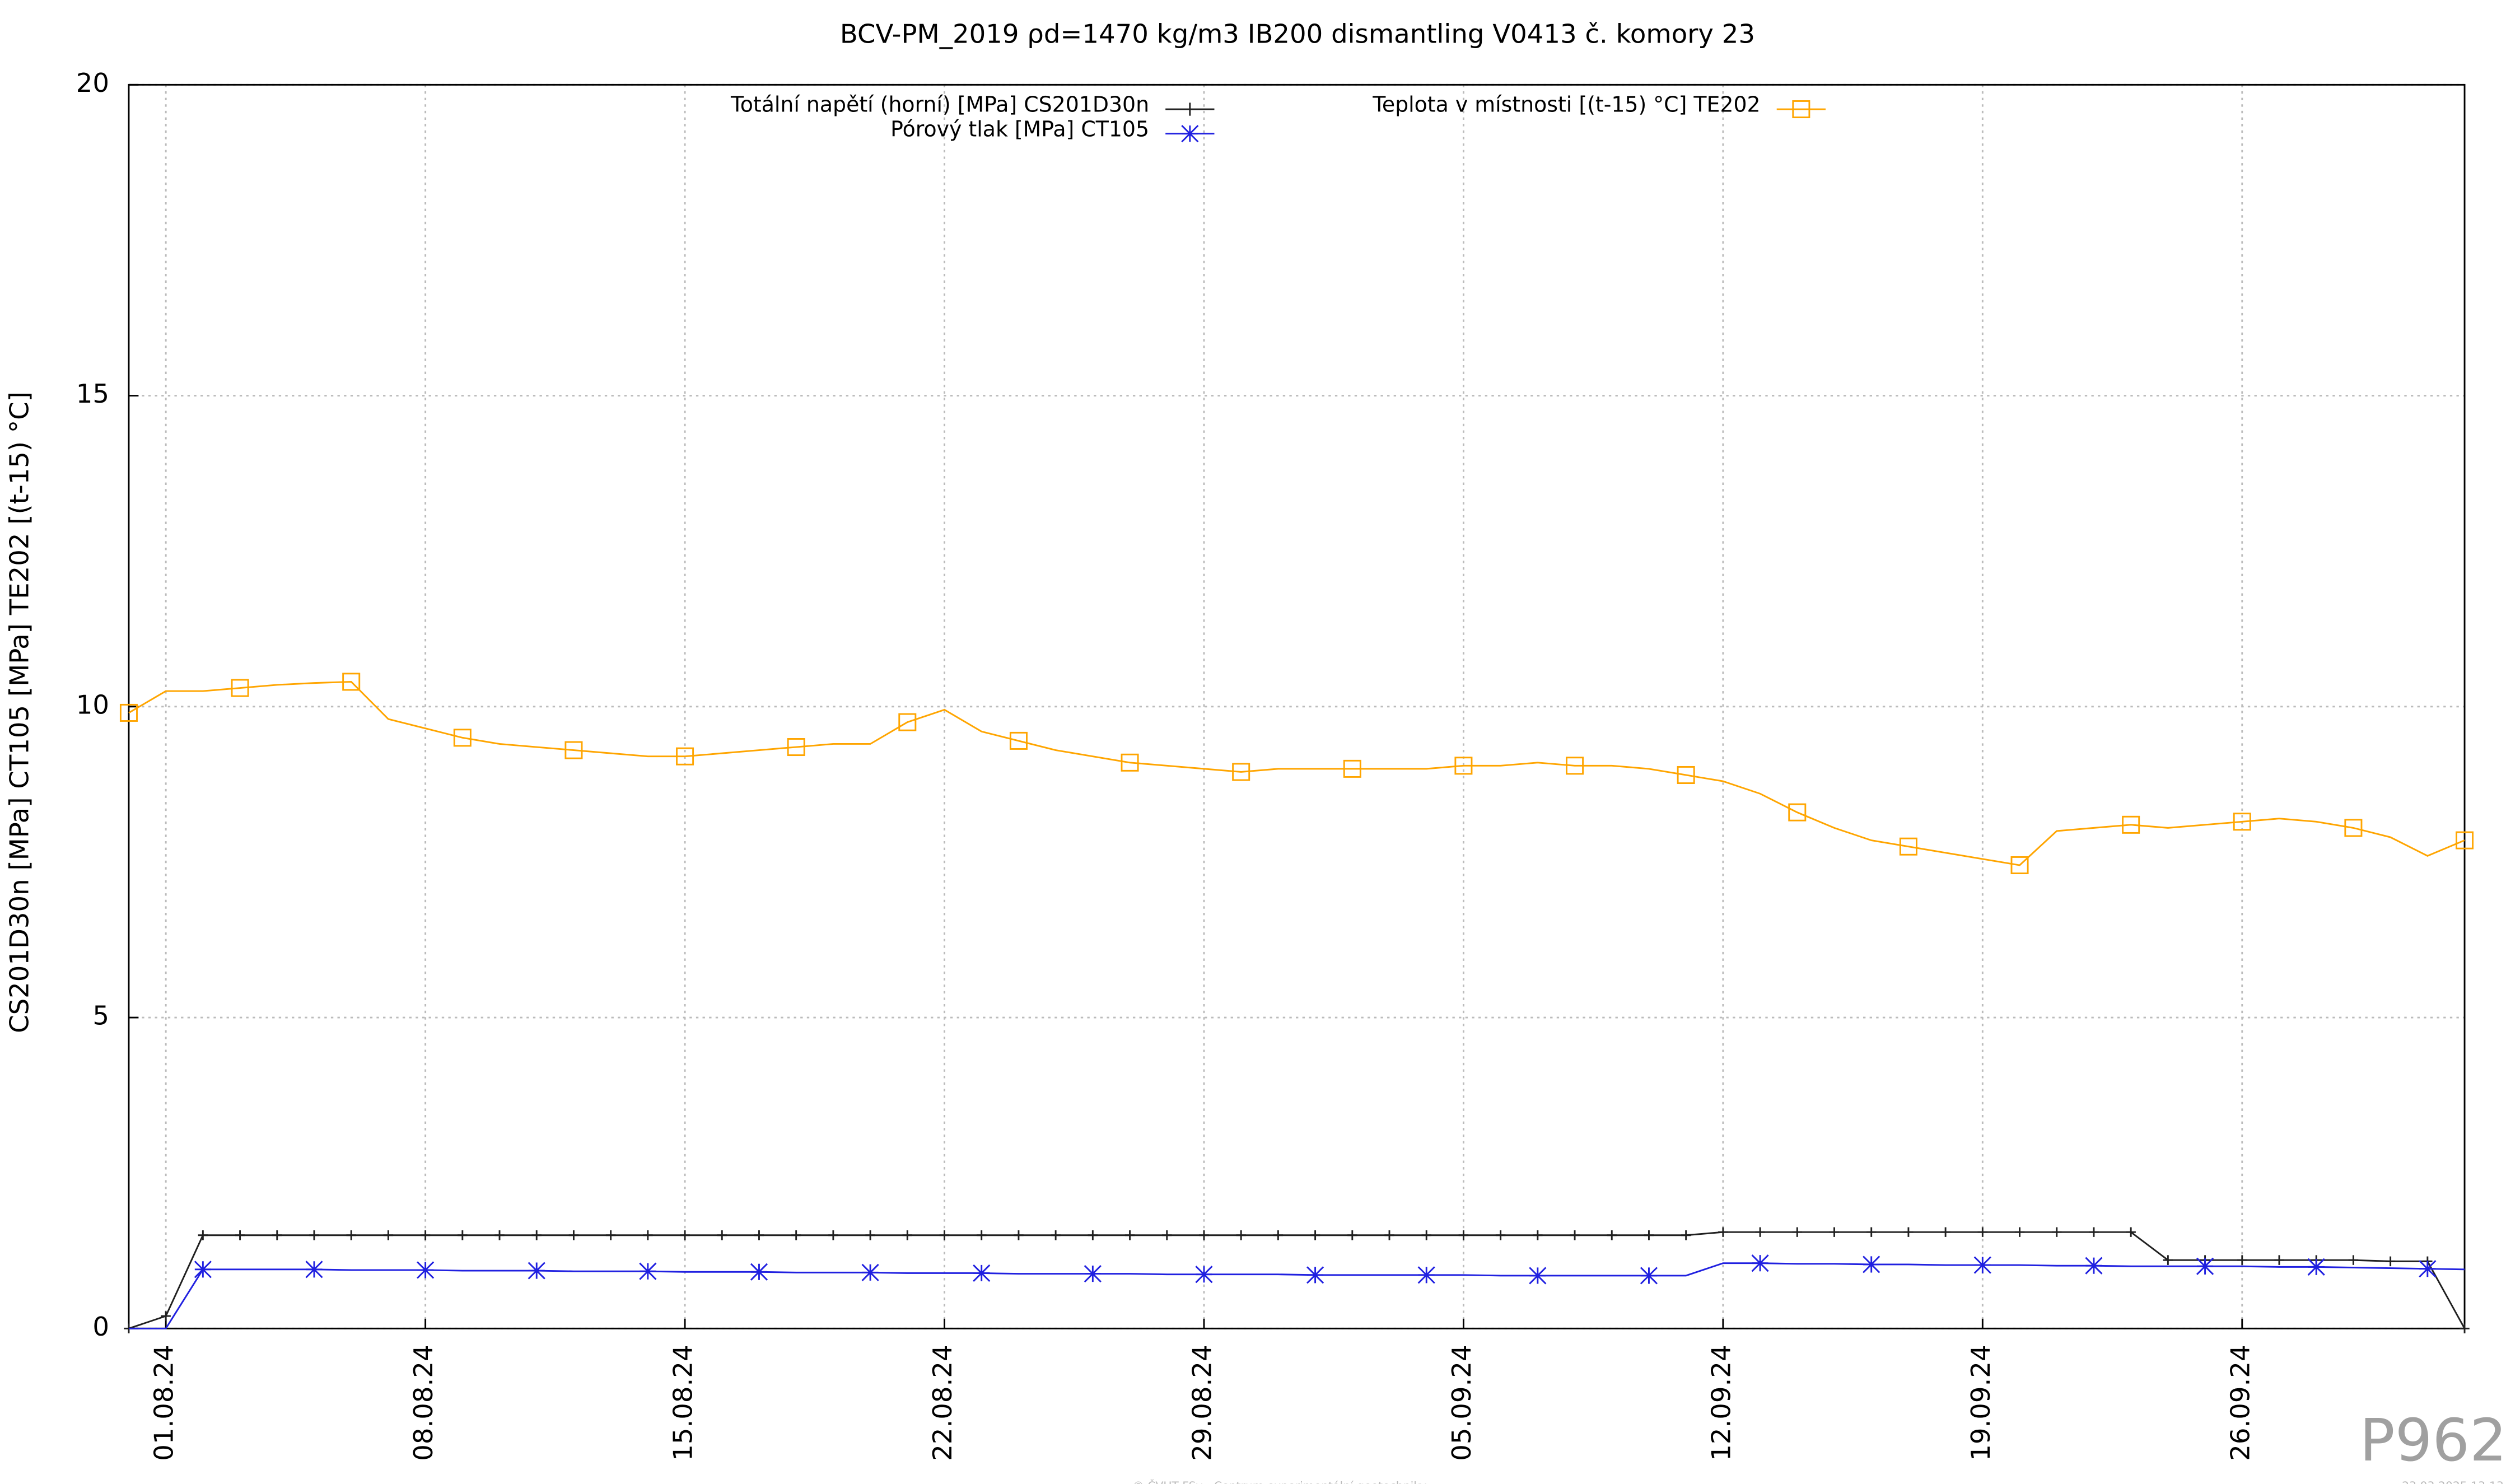  What do you see at coordinates (1202, 1403) in the screenshot?
I see `x-tick-label: 29.08.24` at bounding box center [1202, 1403].